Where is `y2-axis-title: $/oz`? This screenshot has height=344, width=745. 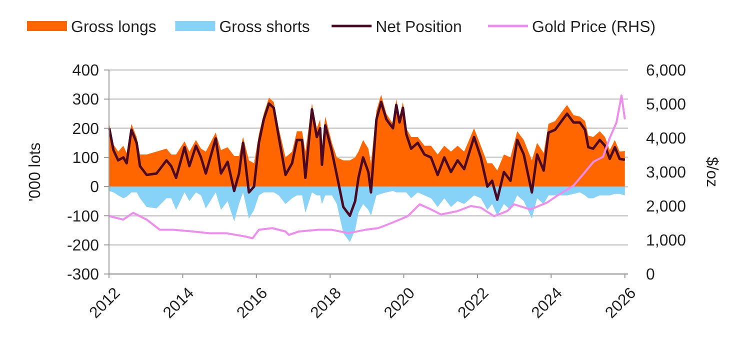
y2-axis-title: $/oz is located at coordinates (711, 172).